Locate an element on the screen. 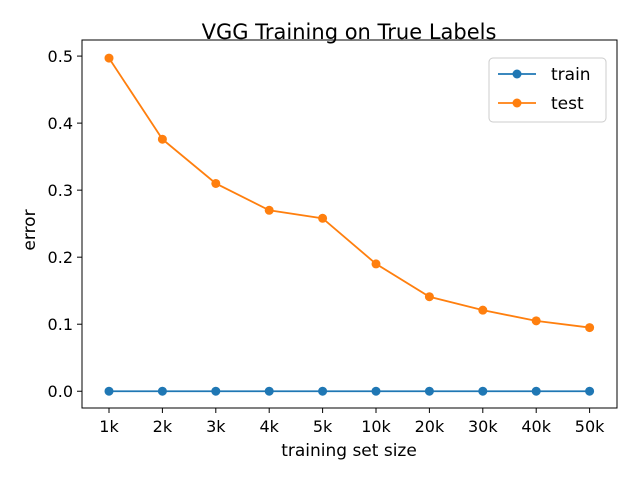  y-axis-label: error is located at coordinates (30, 229).